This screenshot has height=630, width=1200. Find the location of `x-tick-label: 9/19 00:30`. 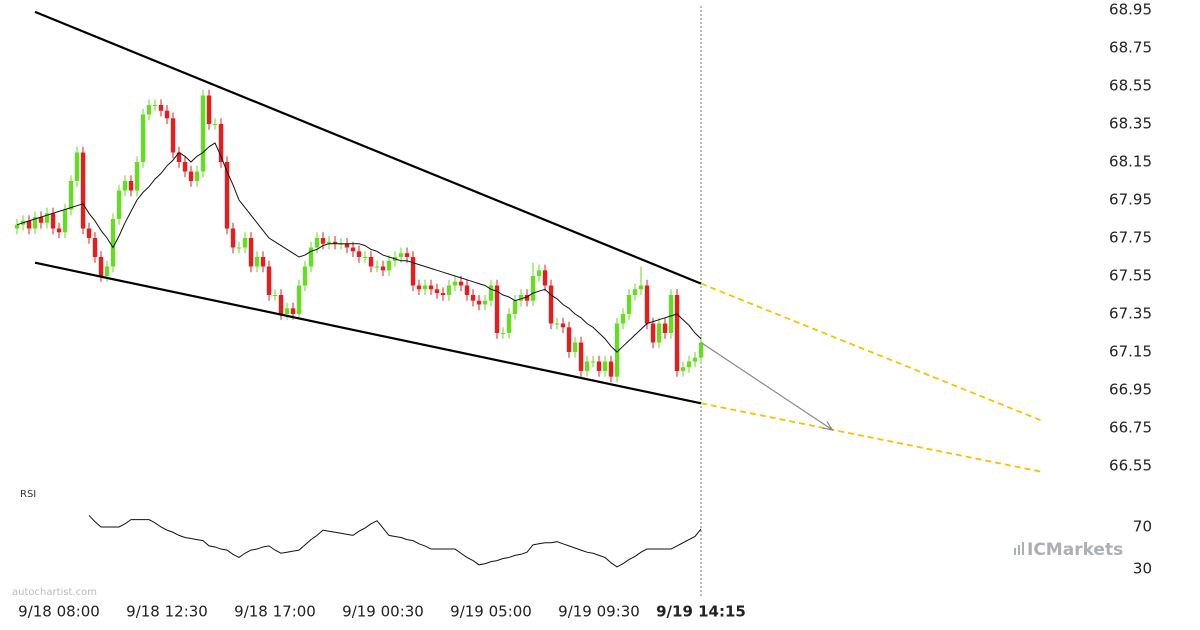

x-tick-label: 9/19 00:30 is located at coordinates (383, 612).